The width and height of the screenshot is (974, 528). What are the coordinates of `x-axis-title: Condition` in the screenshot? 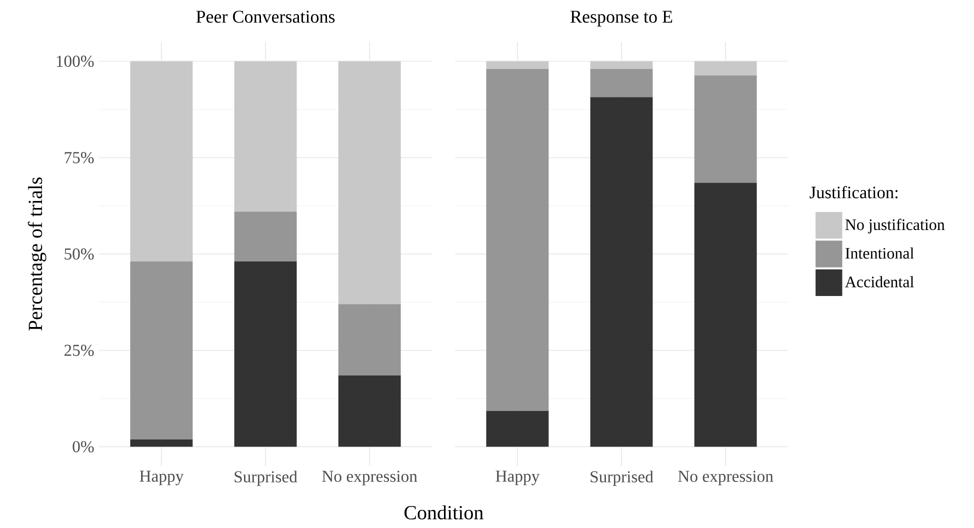 It's located at (444, 512).